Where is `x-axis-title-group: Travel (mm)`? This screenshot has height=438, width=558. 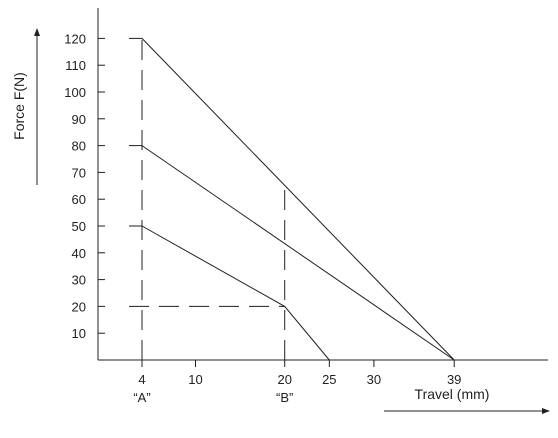 x-axis-title-group: Travel (mm) is located at coordinates (467, 400).